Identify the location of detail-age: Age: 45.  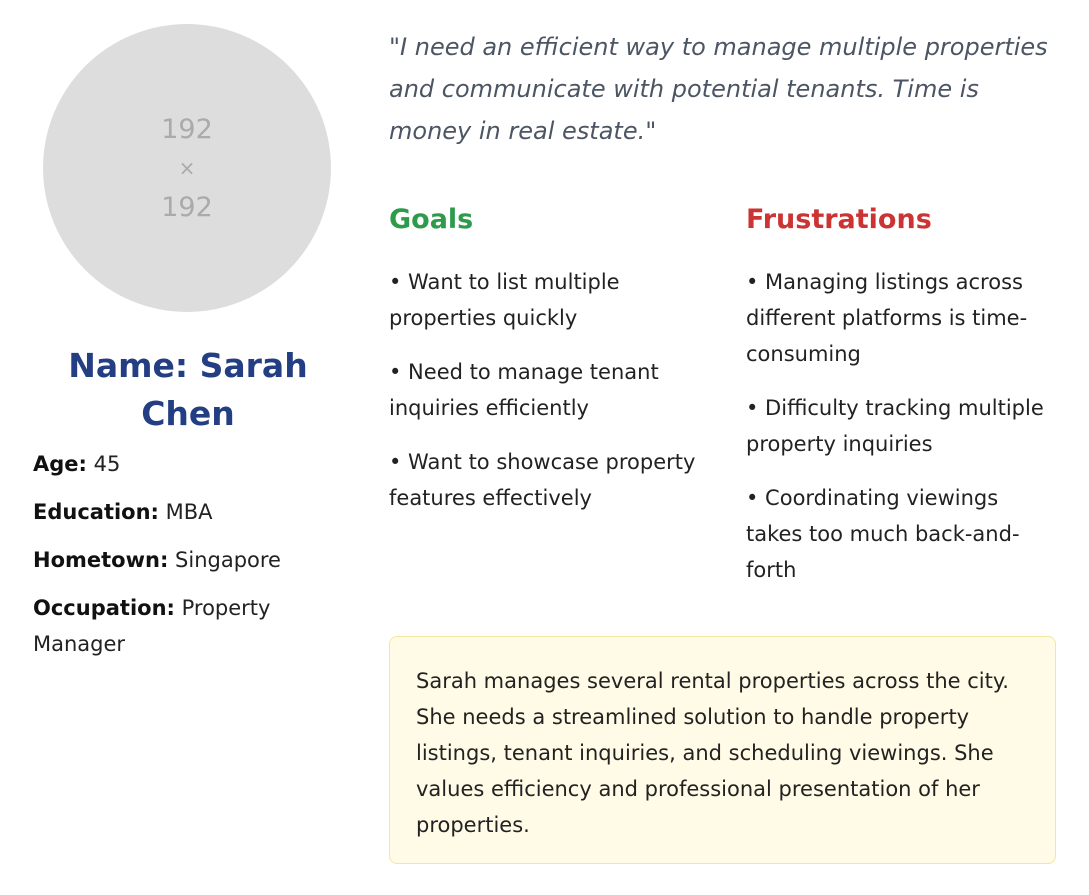
(158, 464).